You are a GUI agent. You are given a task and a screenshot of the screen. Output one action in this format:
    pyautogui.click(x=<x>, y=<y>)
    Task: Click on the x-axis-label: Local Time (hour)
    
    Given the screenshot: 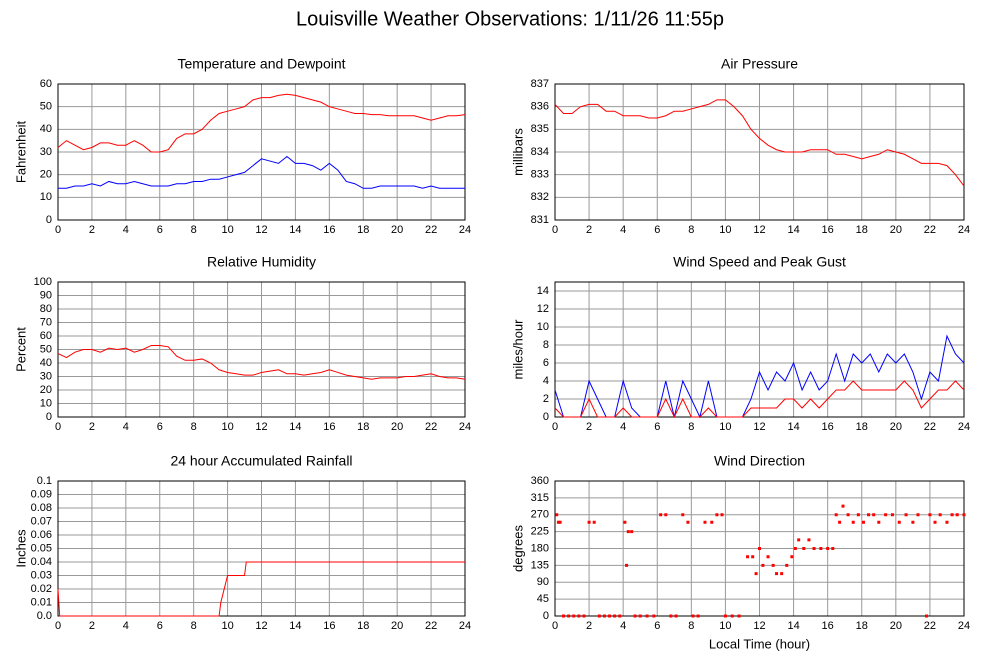 What is the action you would take?
    pyautogui.click(x=759, y=643)
    